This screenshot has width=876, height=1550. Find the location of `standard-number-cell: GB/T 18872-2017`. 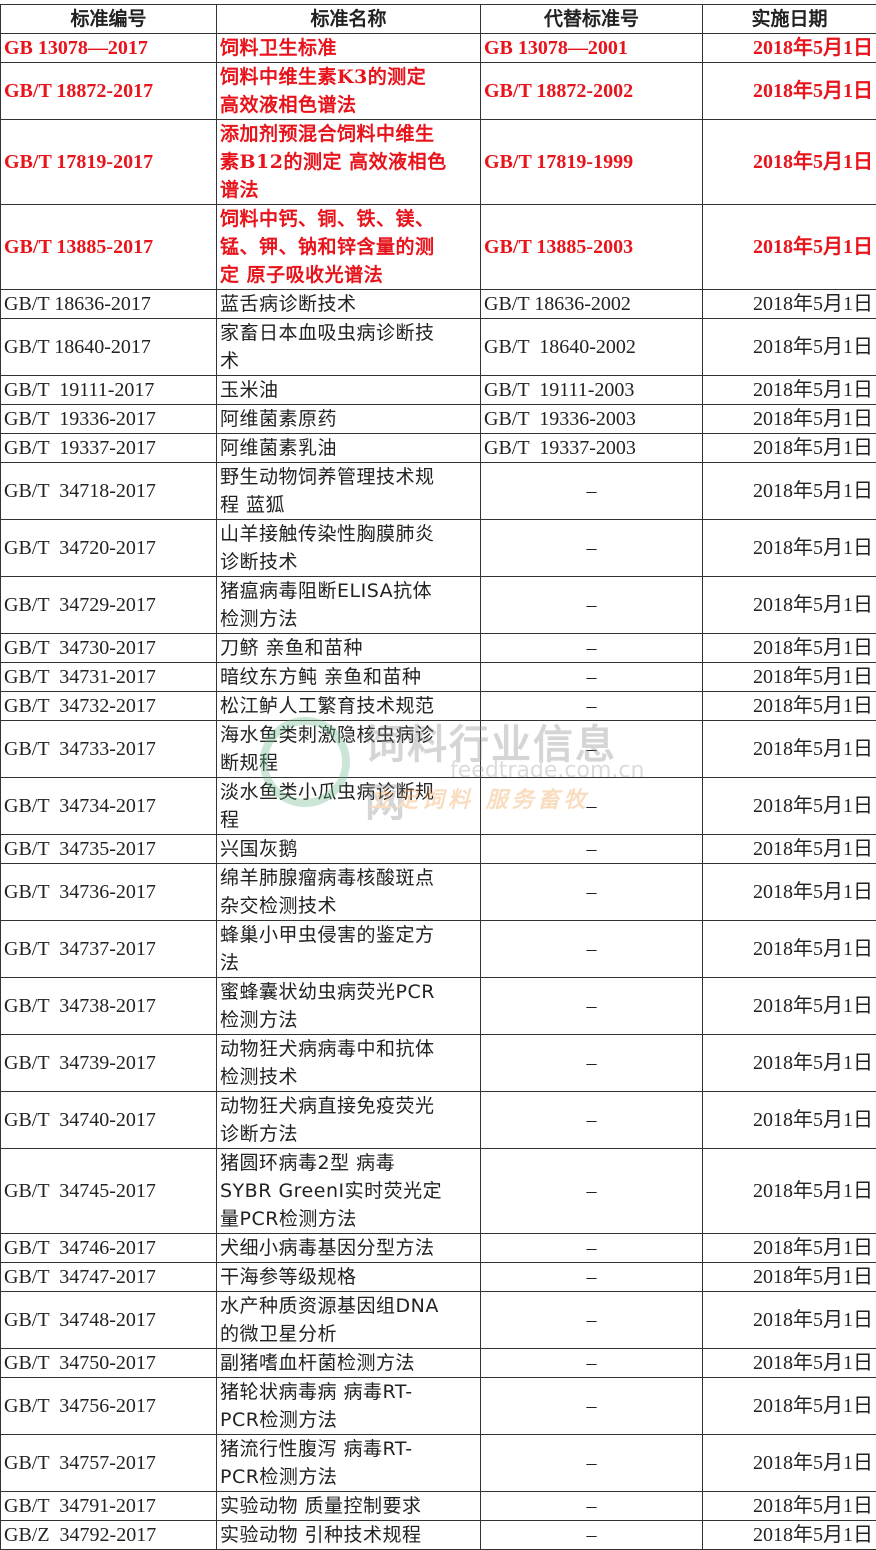

standard-number-cell: GB/T 18872-2017 is located at coordinates (109, 91).